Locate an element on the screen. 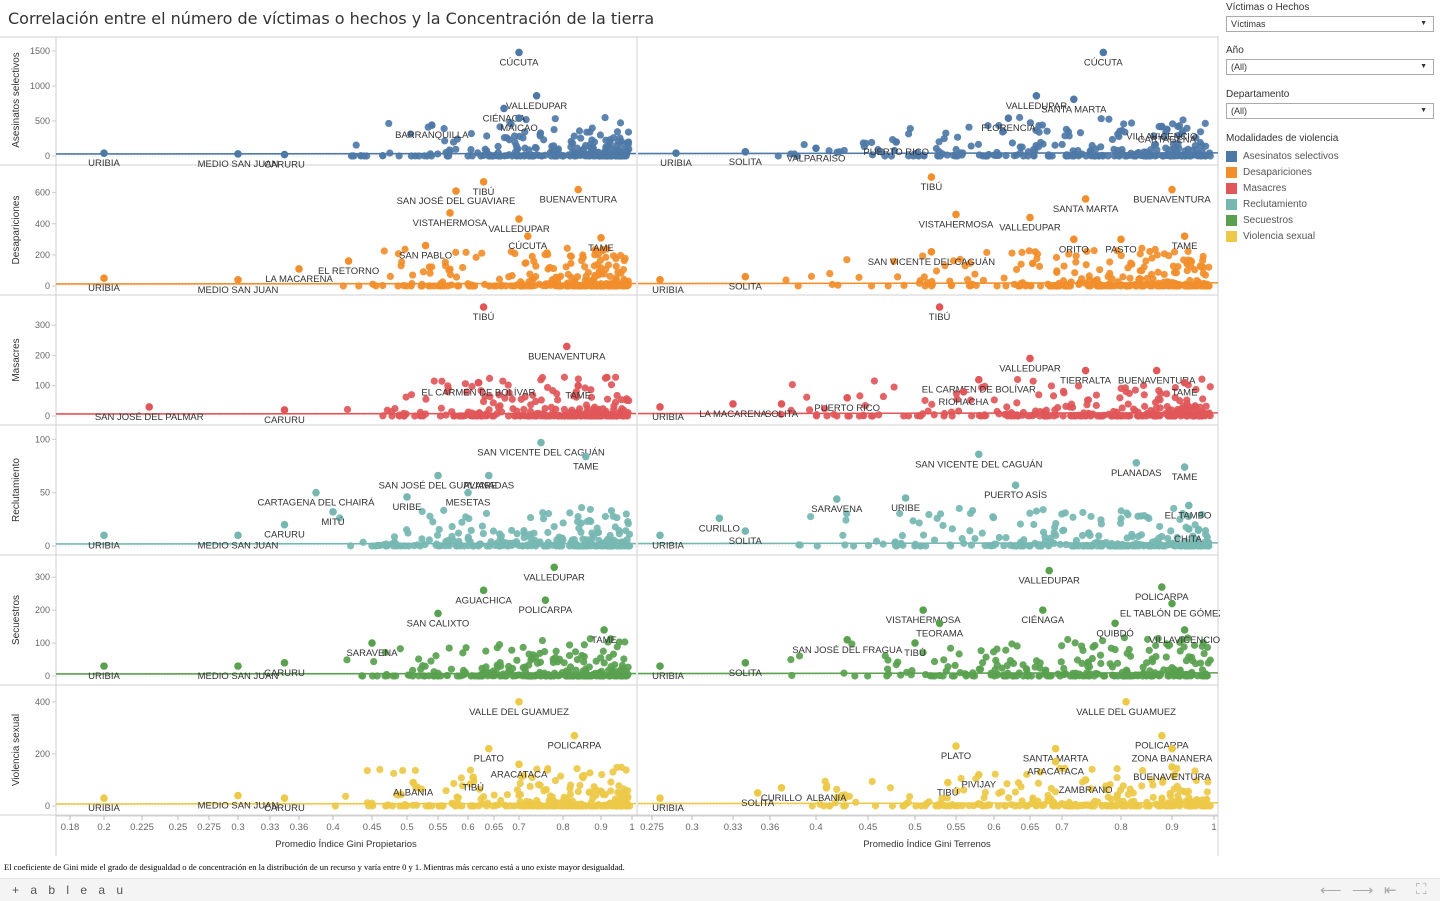  forward-icon: ⟶ is located at coordinates (1363, 890).